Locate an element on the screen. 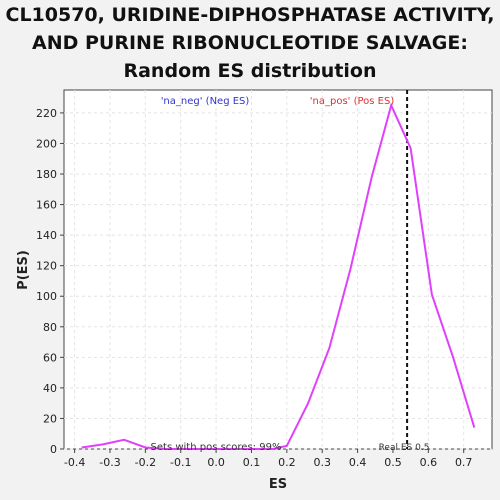 This screenshot has width=500, height=500. y-tick-label: 140 is located at coordinates (46, 235).